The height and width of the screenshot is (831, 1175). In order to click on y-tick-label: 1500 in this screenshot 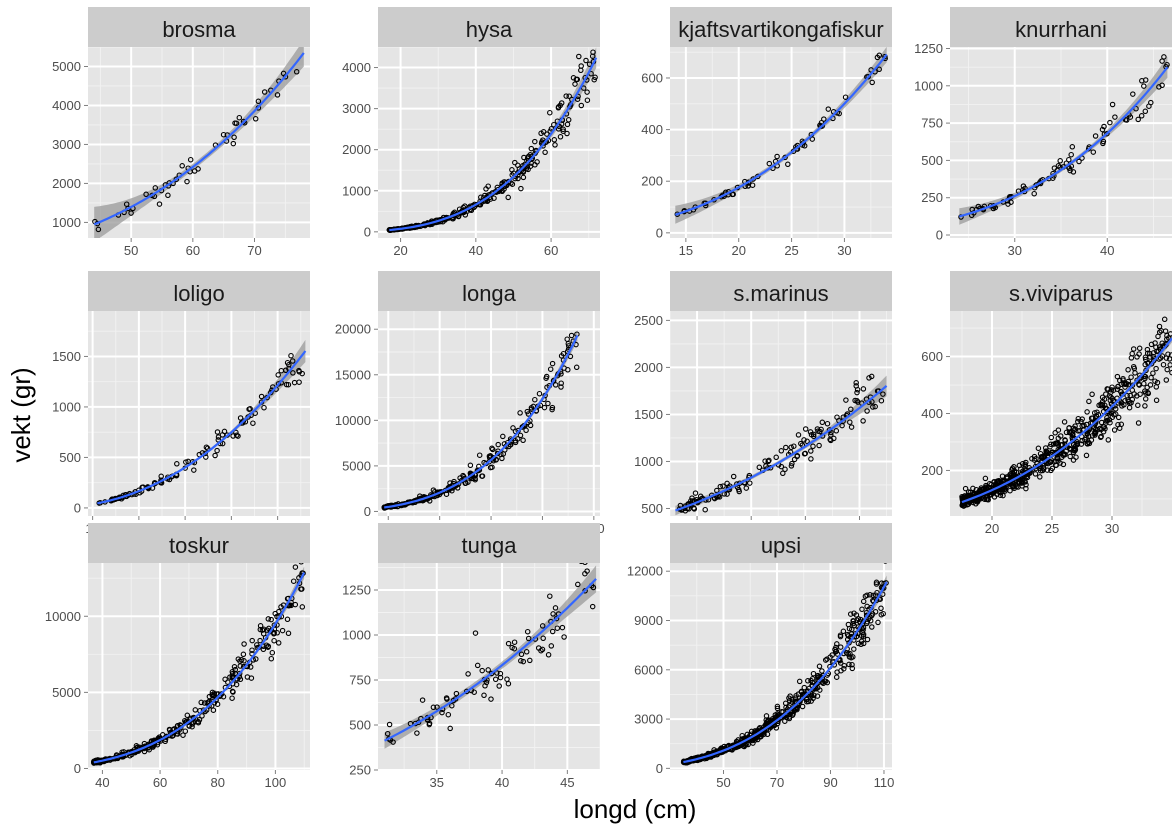, I will do `click(66, 356)`.